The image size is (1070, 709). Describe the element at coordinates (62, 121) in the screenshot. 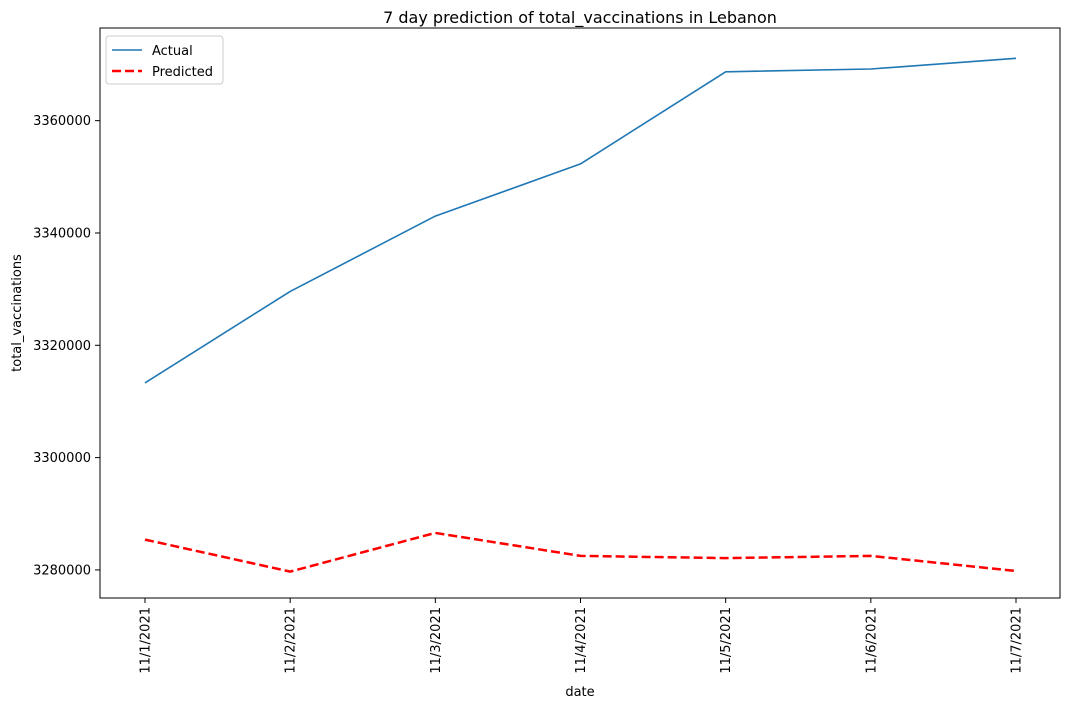

I see `y-tick-label: 3360000` at that location.